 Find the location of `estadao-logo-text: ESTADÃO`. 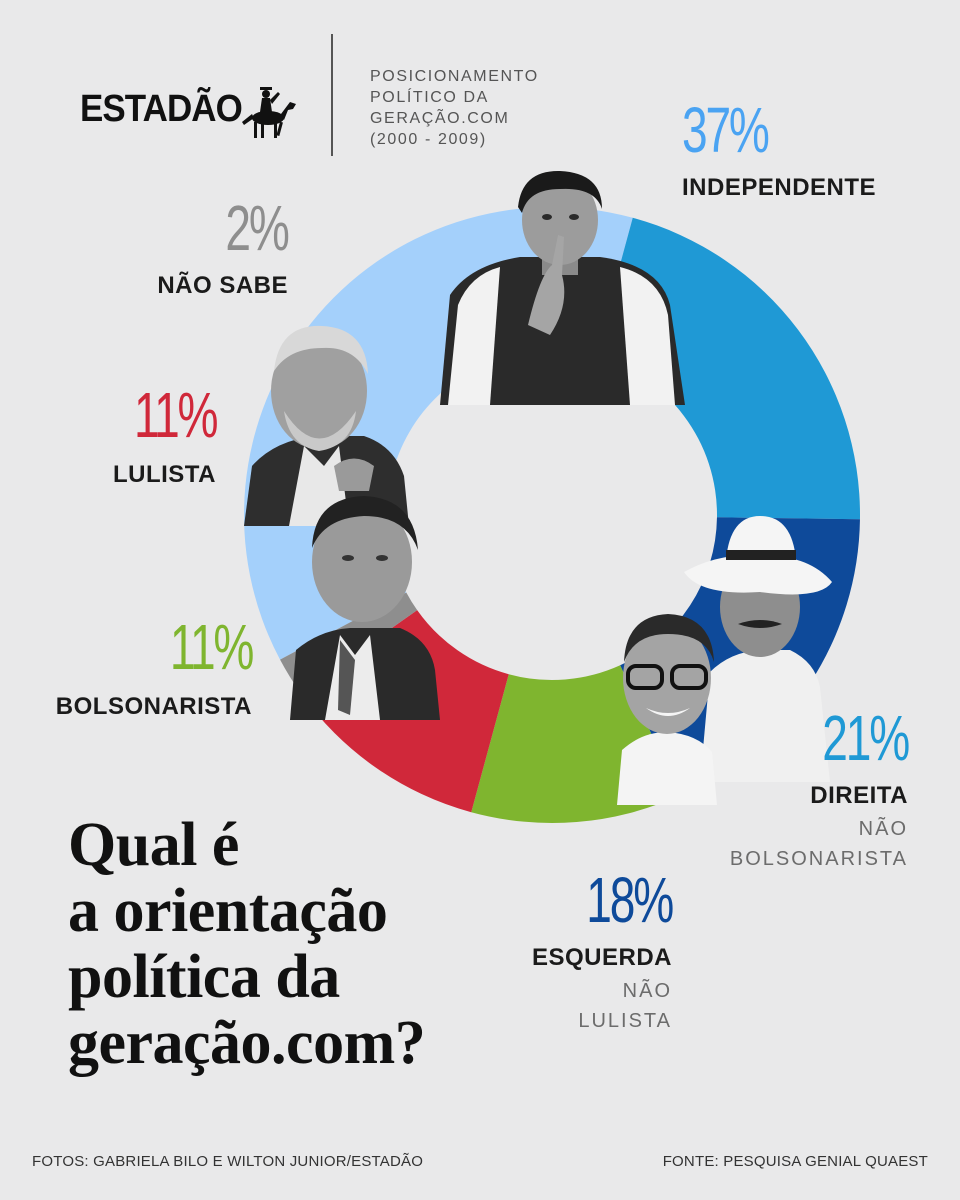

estadao-logo-text: ESTADÃO is located at coordinates (161, 109).